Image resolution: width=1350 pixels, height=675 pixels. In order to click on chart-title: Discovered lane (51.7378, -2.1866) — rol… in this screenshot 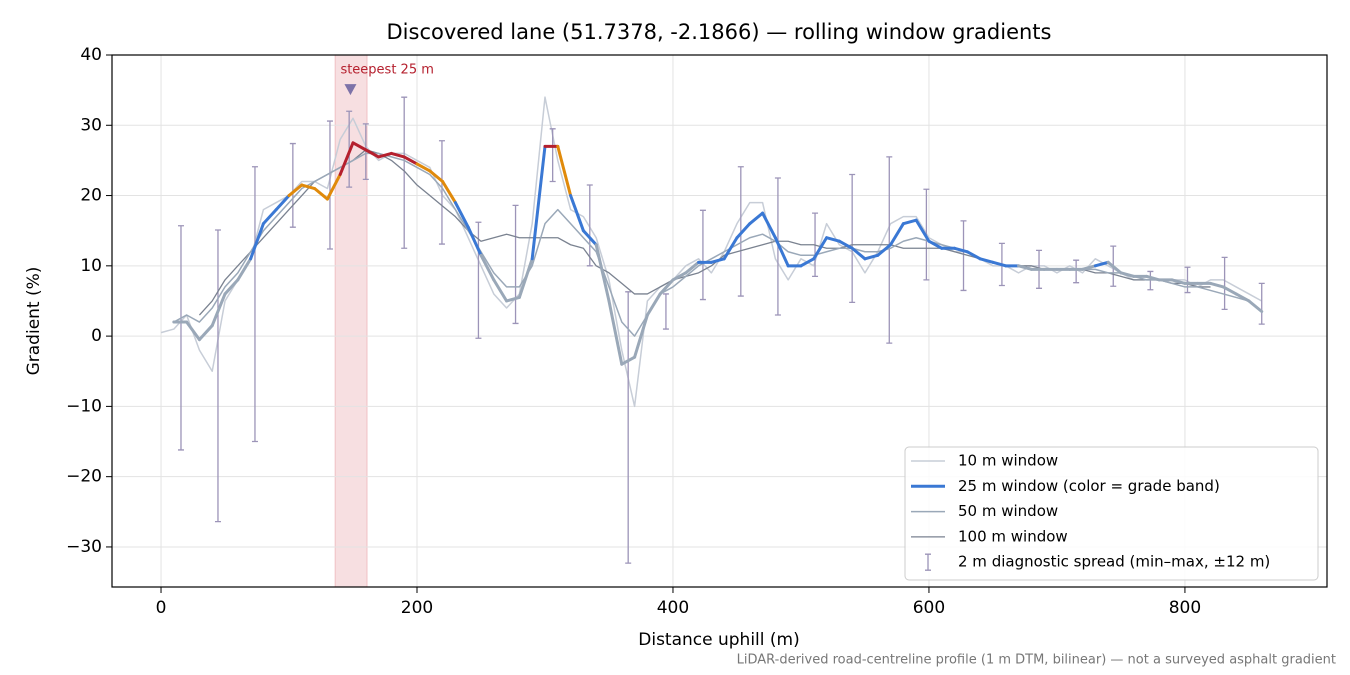, I will do `click(719, 32)`.